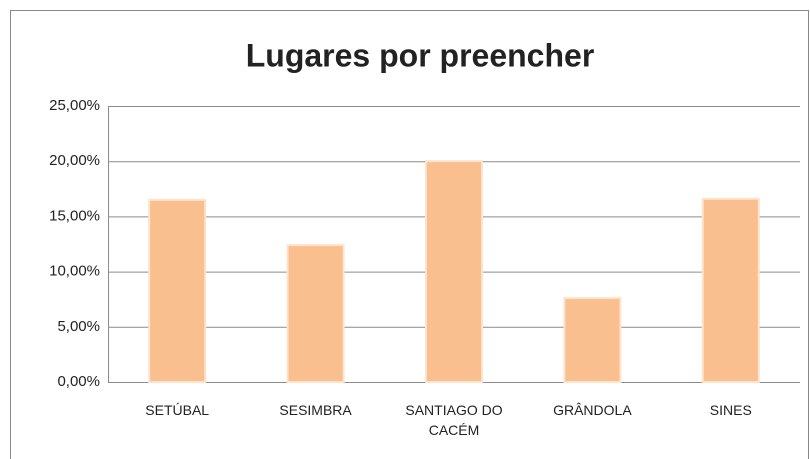 Image resolution: width=810 pixels, height=459 pixels. I want to click on y-tick-label: 5,00%, so click(78, 326).